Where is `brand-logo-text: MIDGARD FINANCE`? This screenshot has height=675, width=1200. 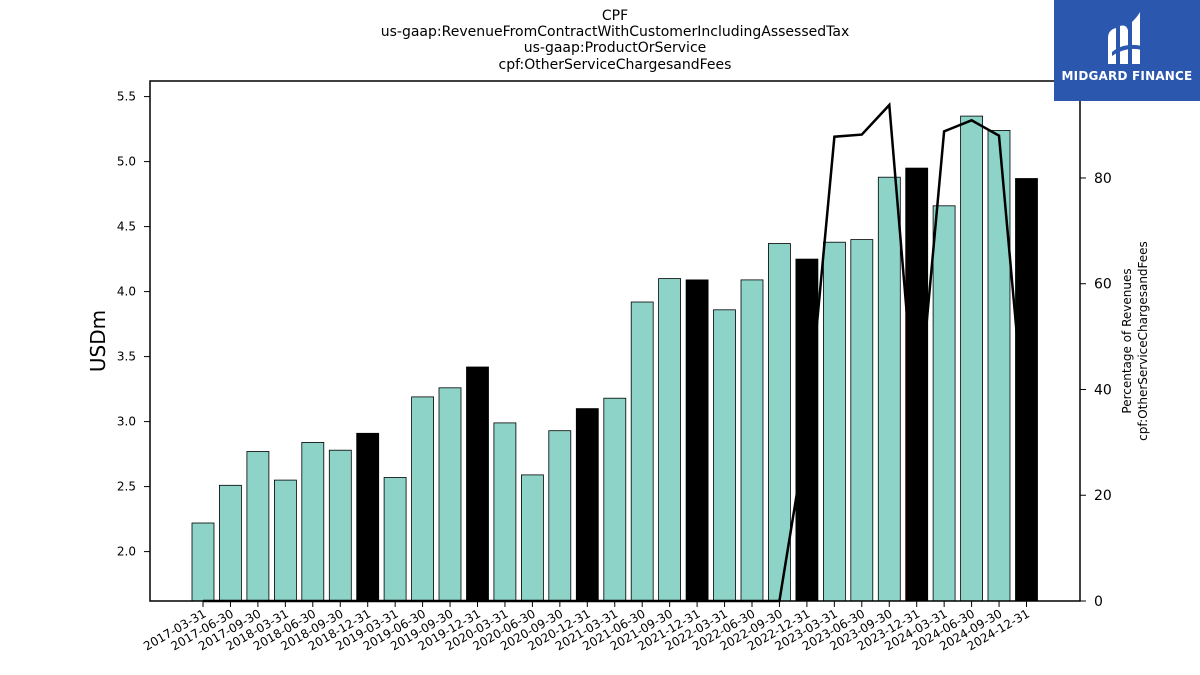
brand-logo-text: MIDGARD FINANCE is located at coordinates (1127, 76).